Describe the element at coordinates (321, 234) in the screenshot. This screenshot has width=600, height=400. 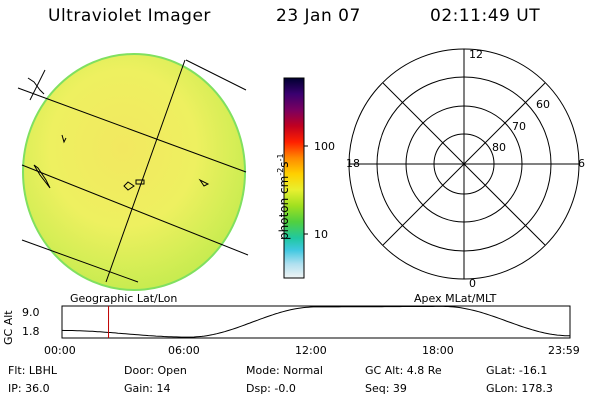
I see `colorbar-tick-10: 10` at that location.